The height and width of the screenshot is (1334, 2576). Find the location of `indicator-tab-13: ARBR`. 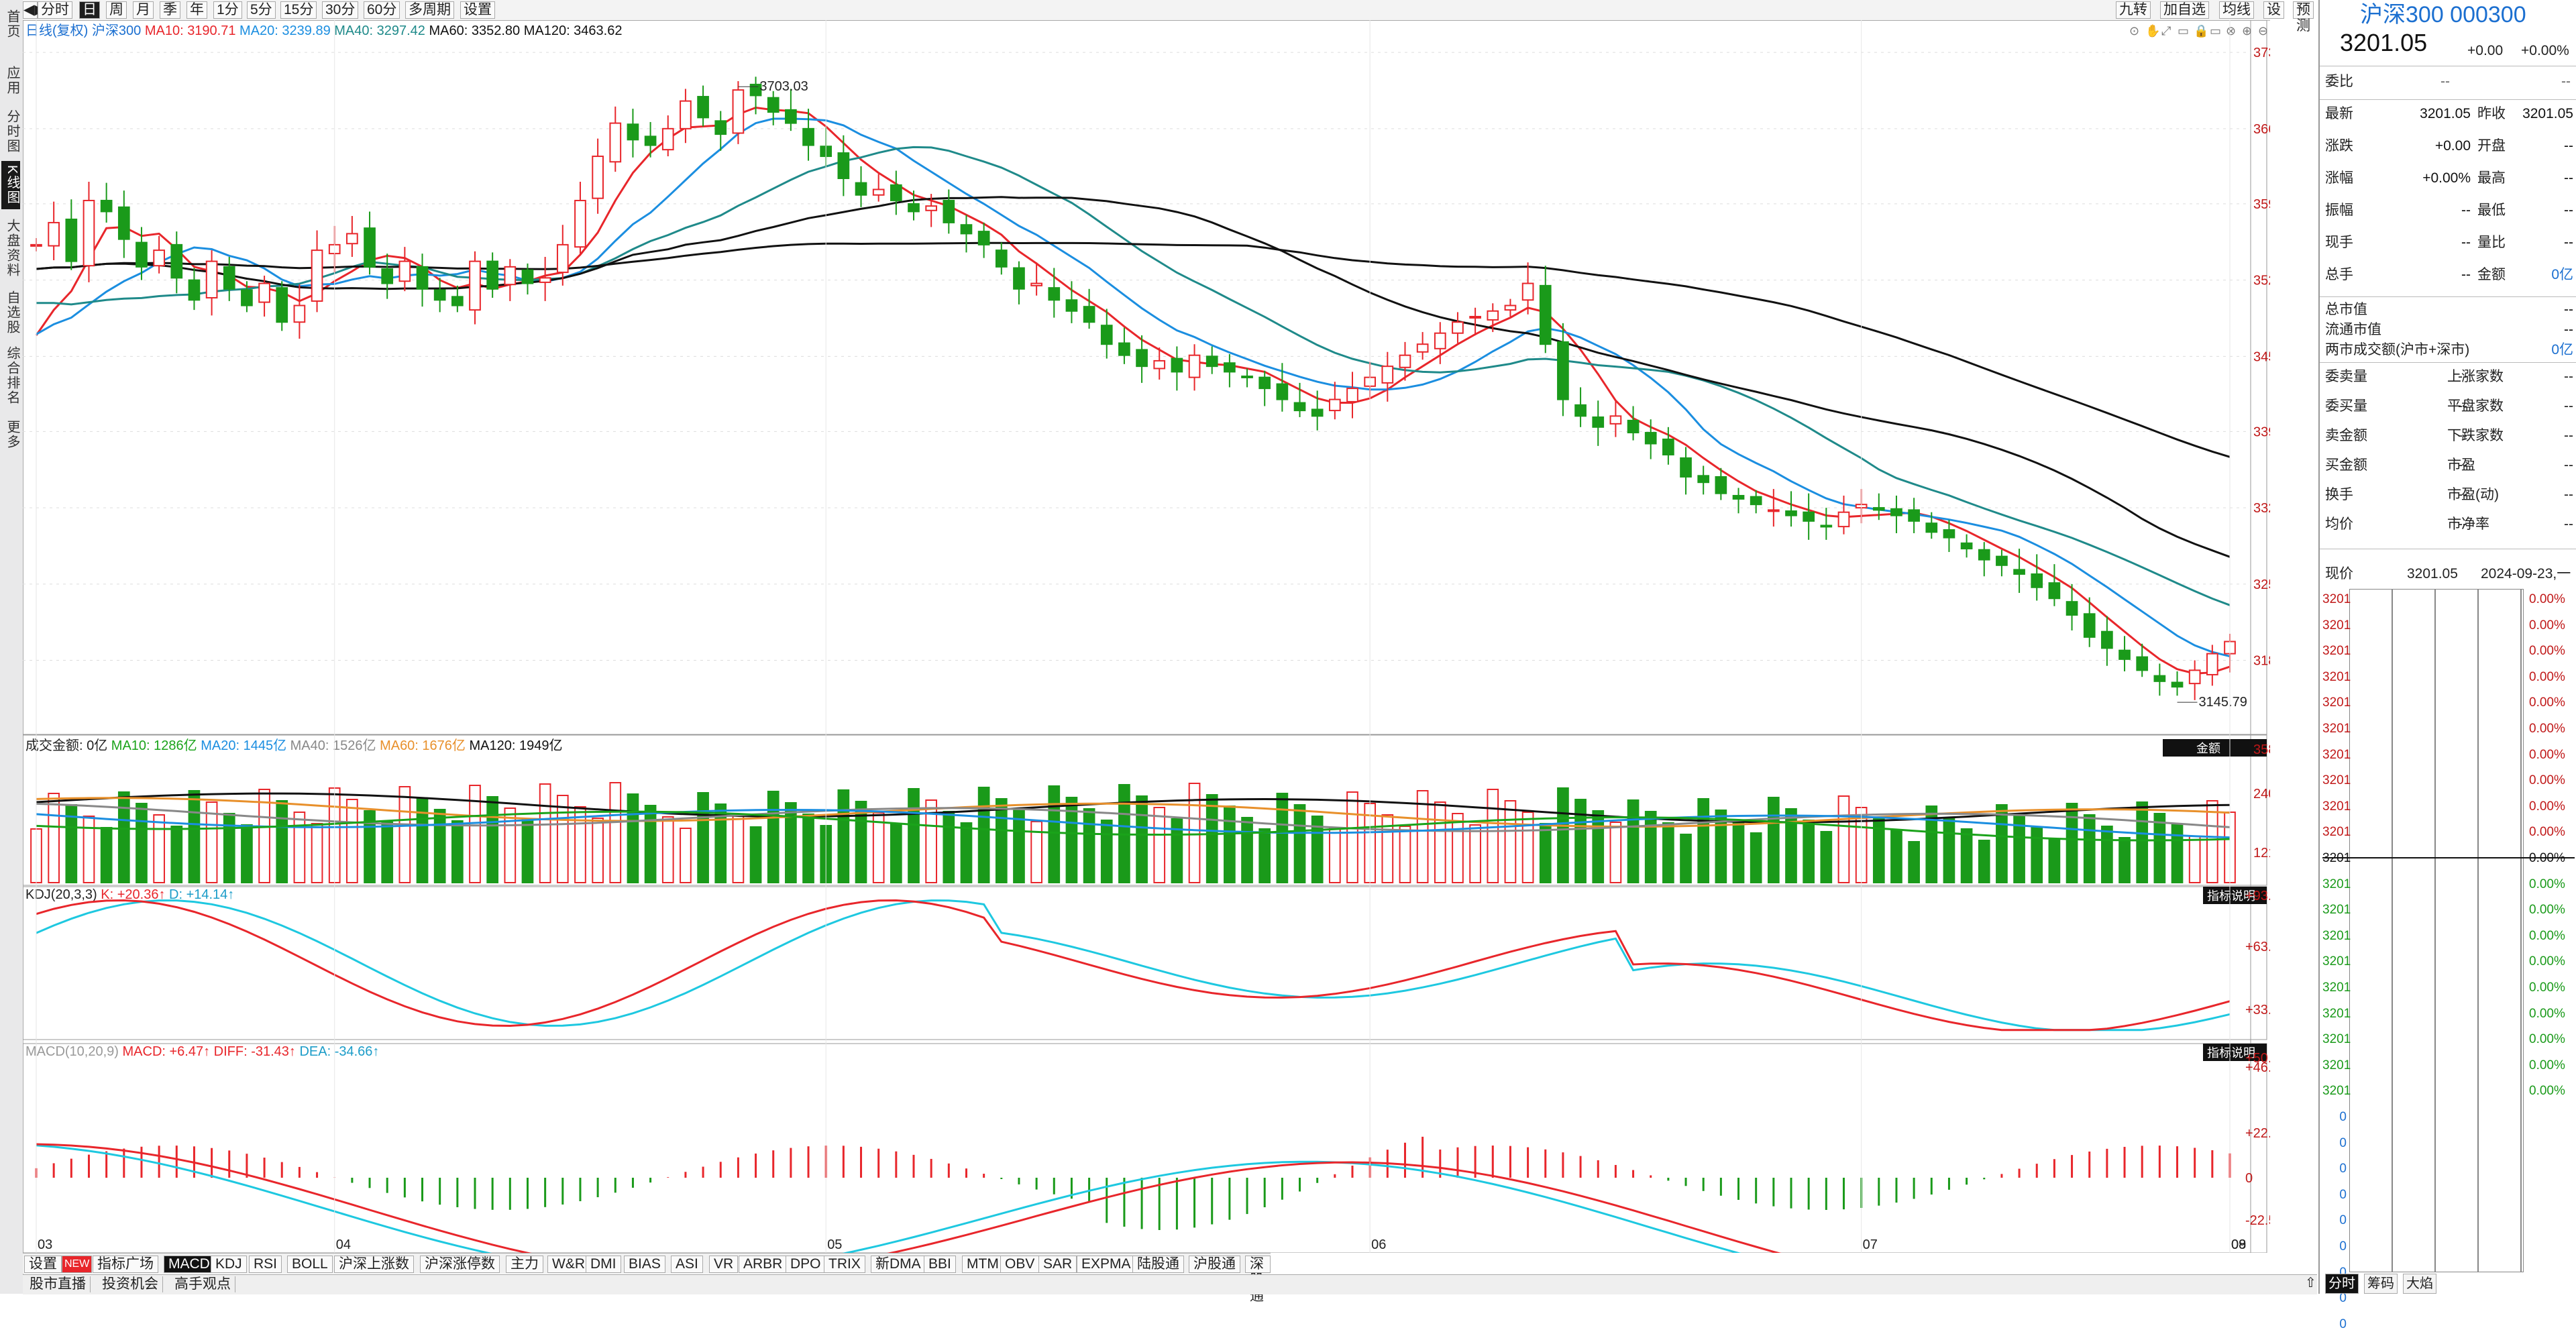

indicator-tab-13: ARBR is located at coordinates (763, 1264).